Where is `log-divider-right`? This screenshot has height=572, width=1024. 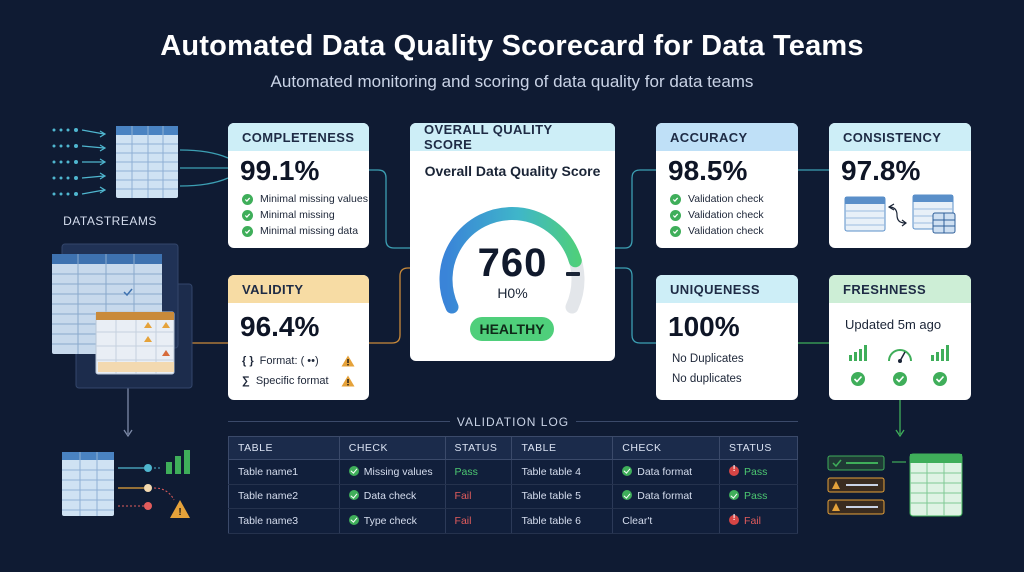 log-divider-right is located at coordinates (687, 421).